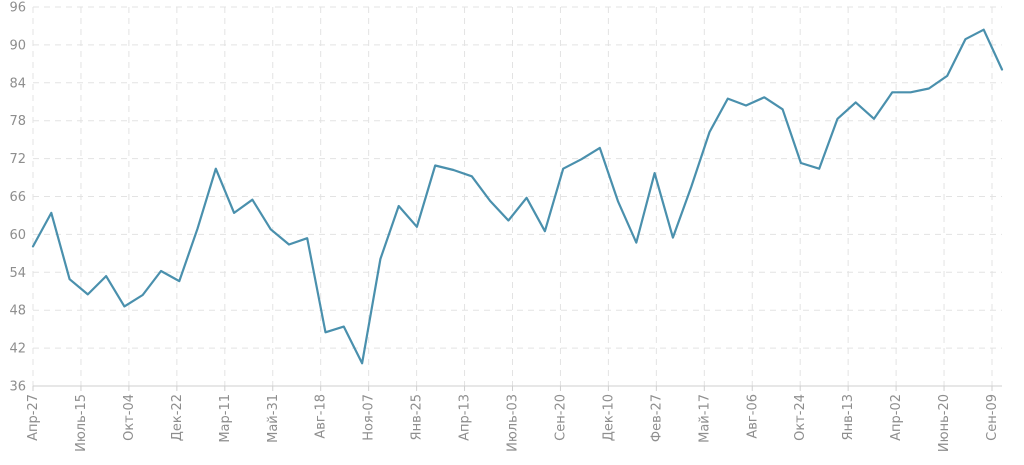 The width and height of the screenshot is (1024, 465). Describe the element at coordinates (417, 417) in the screenshot. I see `x-tick-label: Янв-25` at that location.